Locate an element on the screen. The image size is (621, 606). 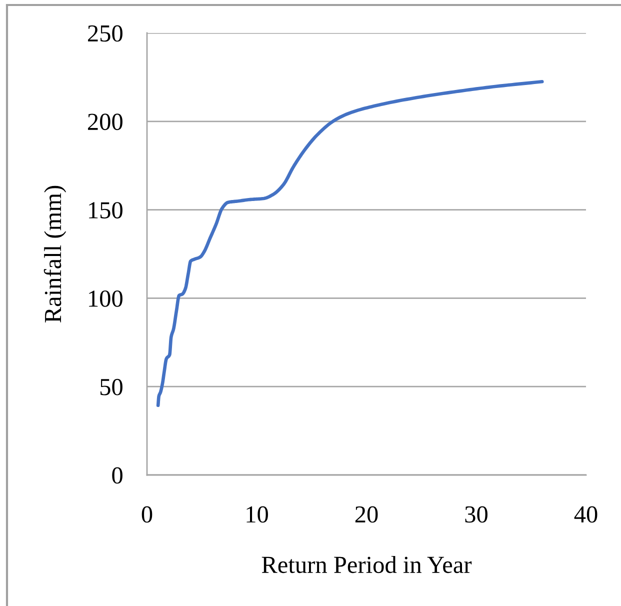
x-tick-label: 0 is located at coordinates (147, 514).